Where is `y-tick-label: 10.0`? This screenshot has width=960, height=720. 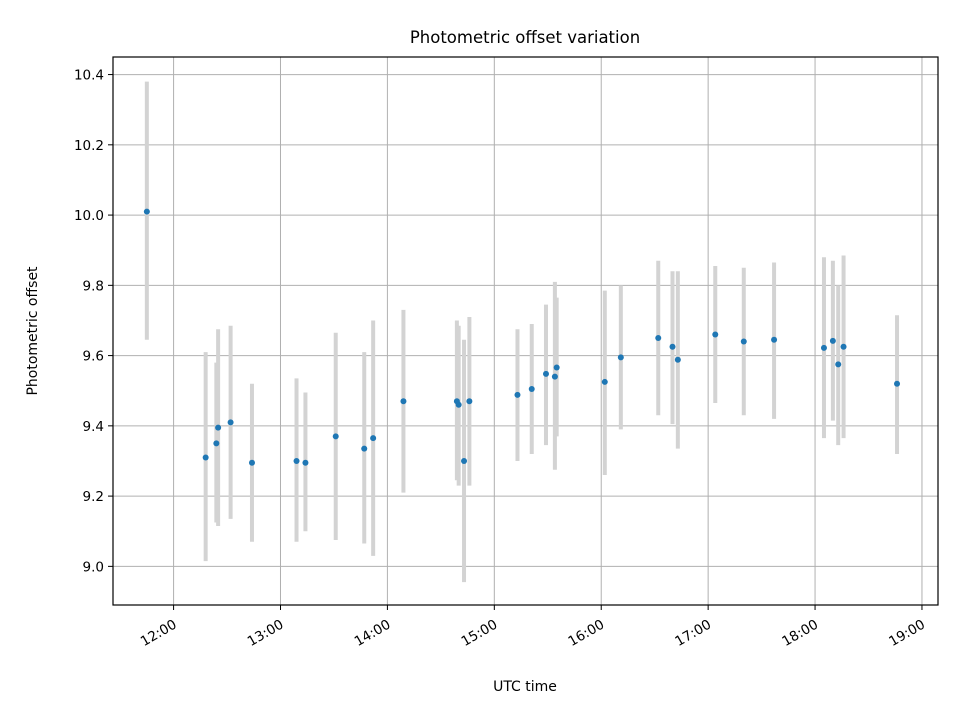 y-tick-label: 10.0 is located at coordinates (89, 216).